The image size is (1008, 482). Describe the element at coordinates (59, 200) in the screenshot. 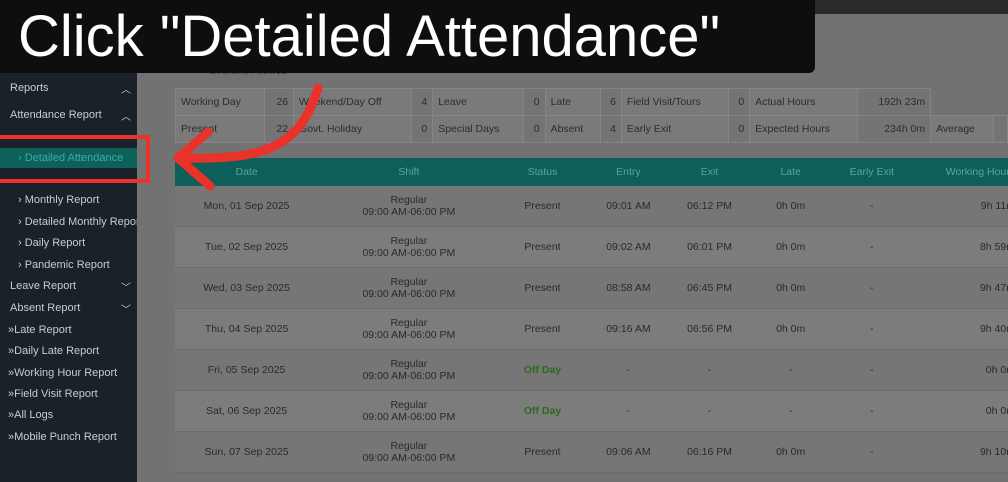

I see `sidebar-item-label: › Monthly Report` at that location.